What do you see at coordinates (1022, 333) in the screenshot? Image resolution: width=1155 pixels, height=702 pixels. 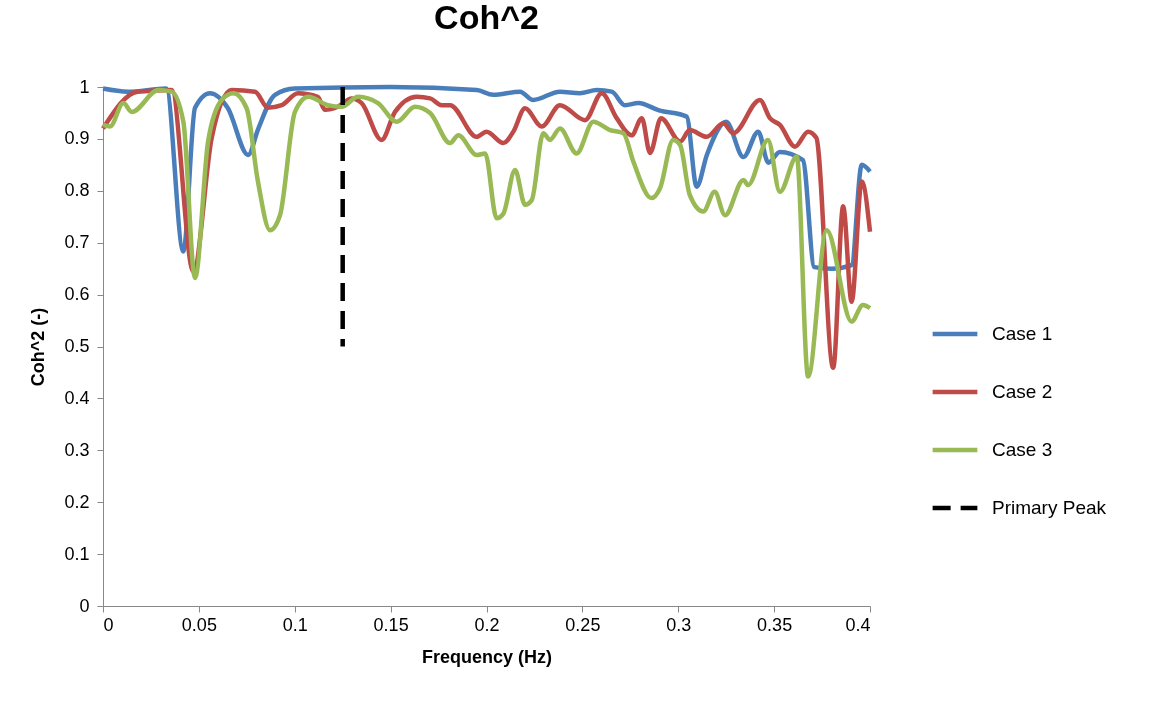 I see `legend-label: Case 1` at bounding box center [1022, 333].